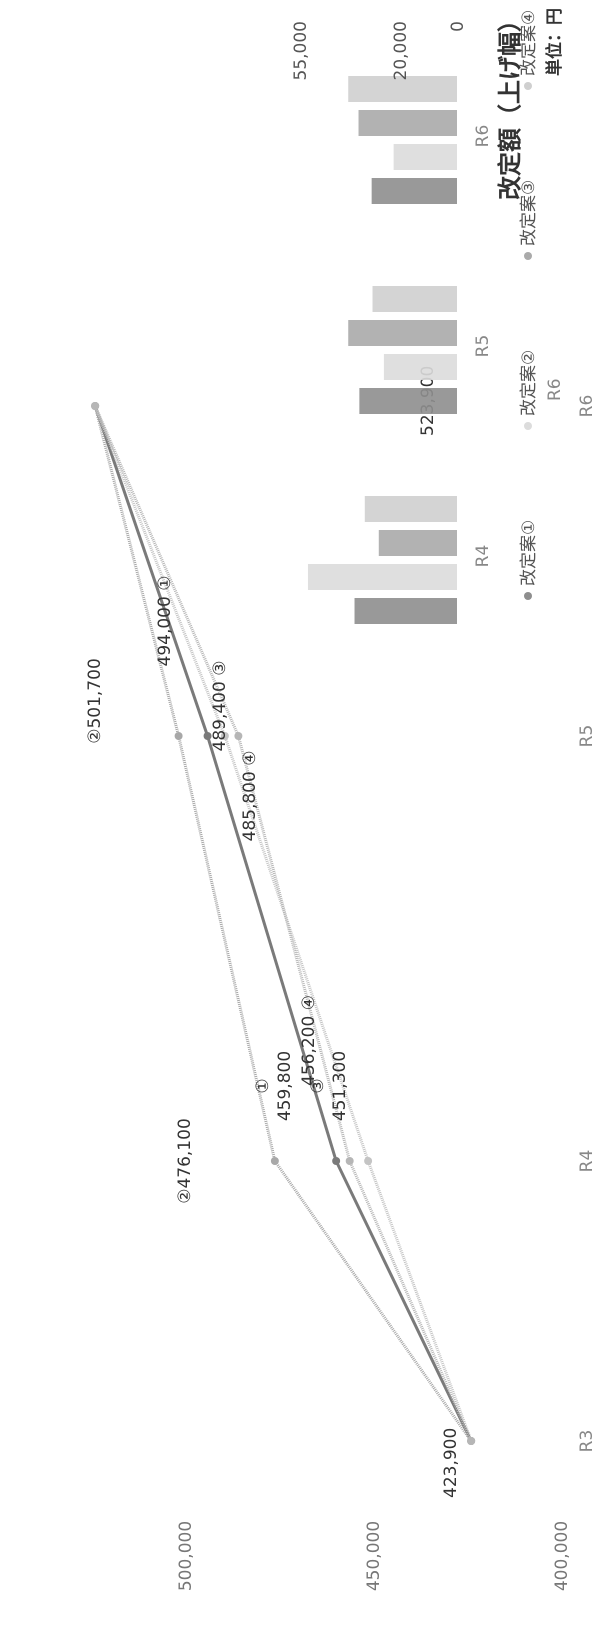  Describe the element at coordinates (458, 26) in the screenshot. I see `bar-y-tick-label: 0` at that location.